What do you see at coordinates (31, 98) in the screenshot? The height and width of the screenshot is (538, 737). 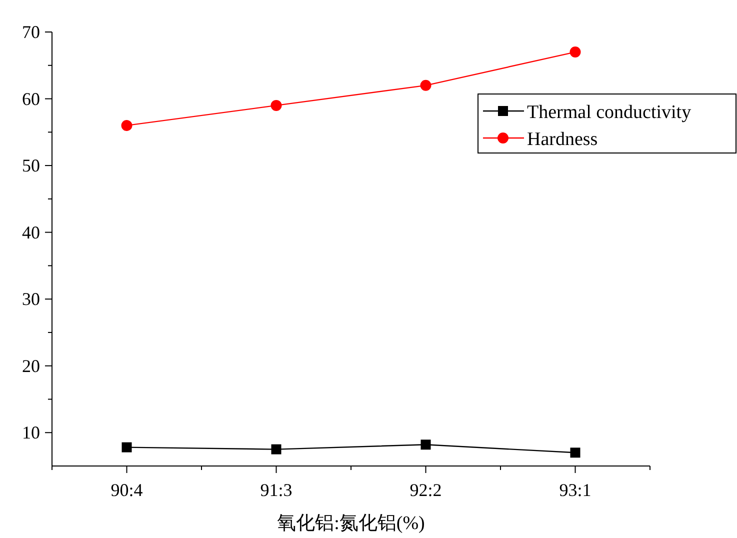 I see `y-tick-label: 60` at bounding box center [31, 98].